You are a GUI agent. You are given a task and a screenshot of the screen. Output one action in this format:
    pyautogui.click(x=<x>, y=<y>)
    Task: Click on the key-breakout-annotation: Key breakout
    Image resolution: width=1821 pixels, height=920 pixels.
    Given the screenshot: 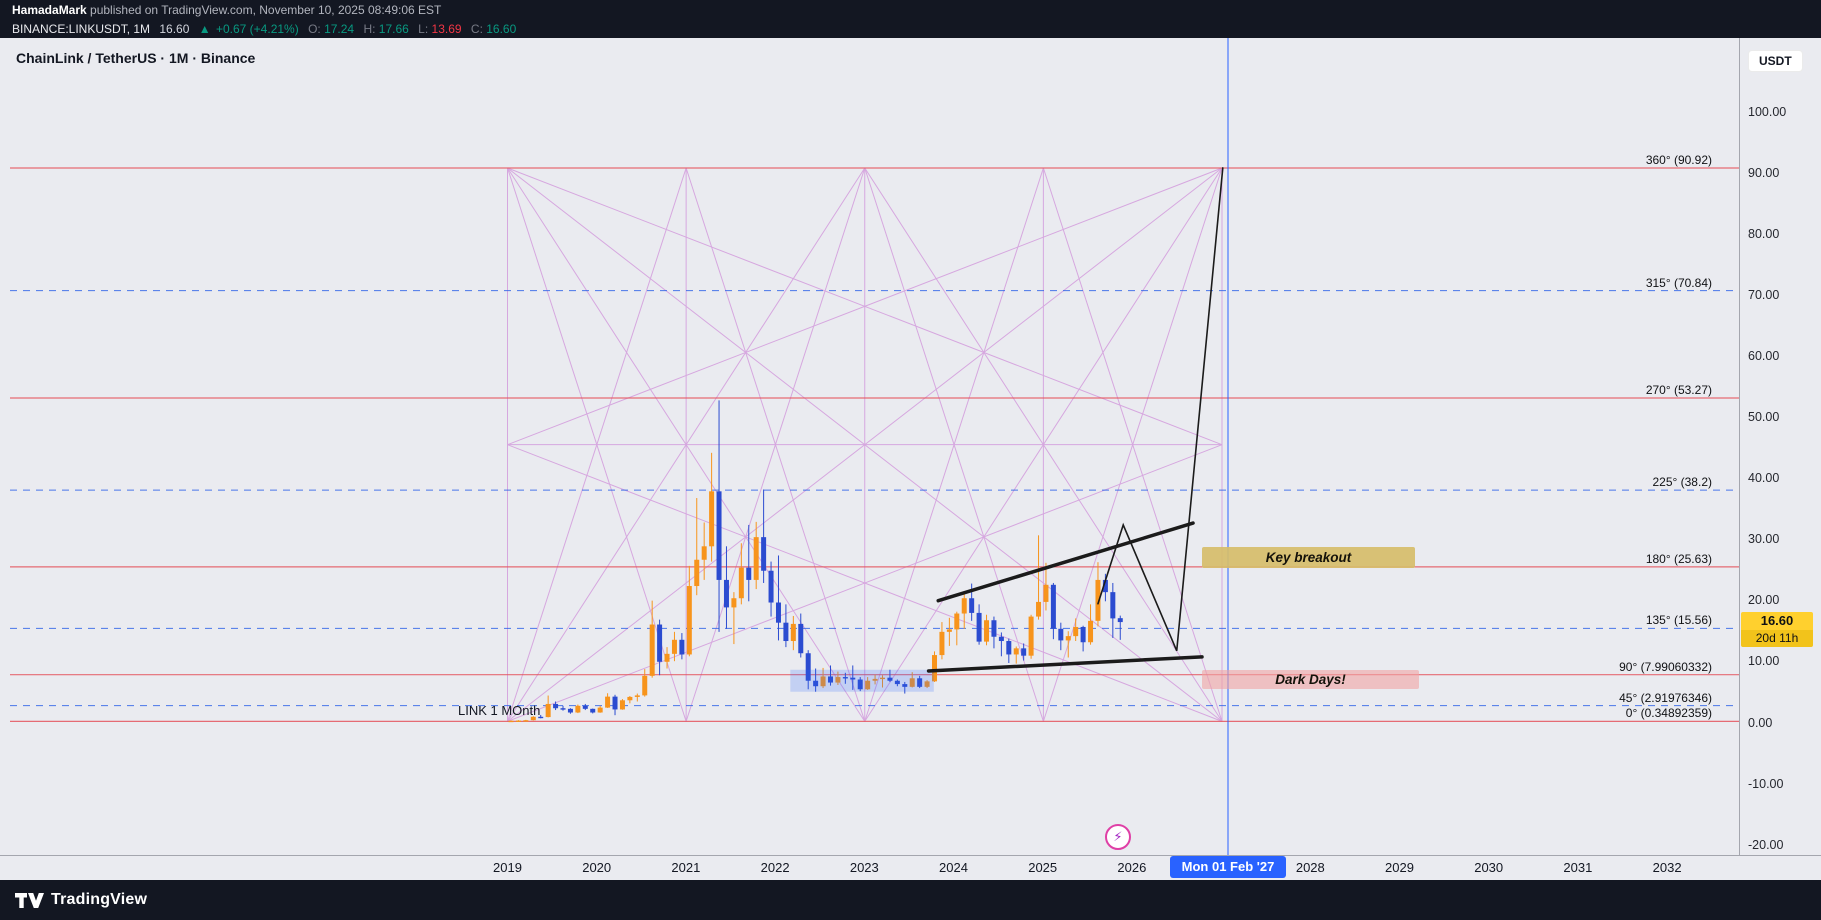 What is the action you would take?
    pyautogui.click(x=1308, y=557)
    